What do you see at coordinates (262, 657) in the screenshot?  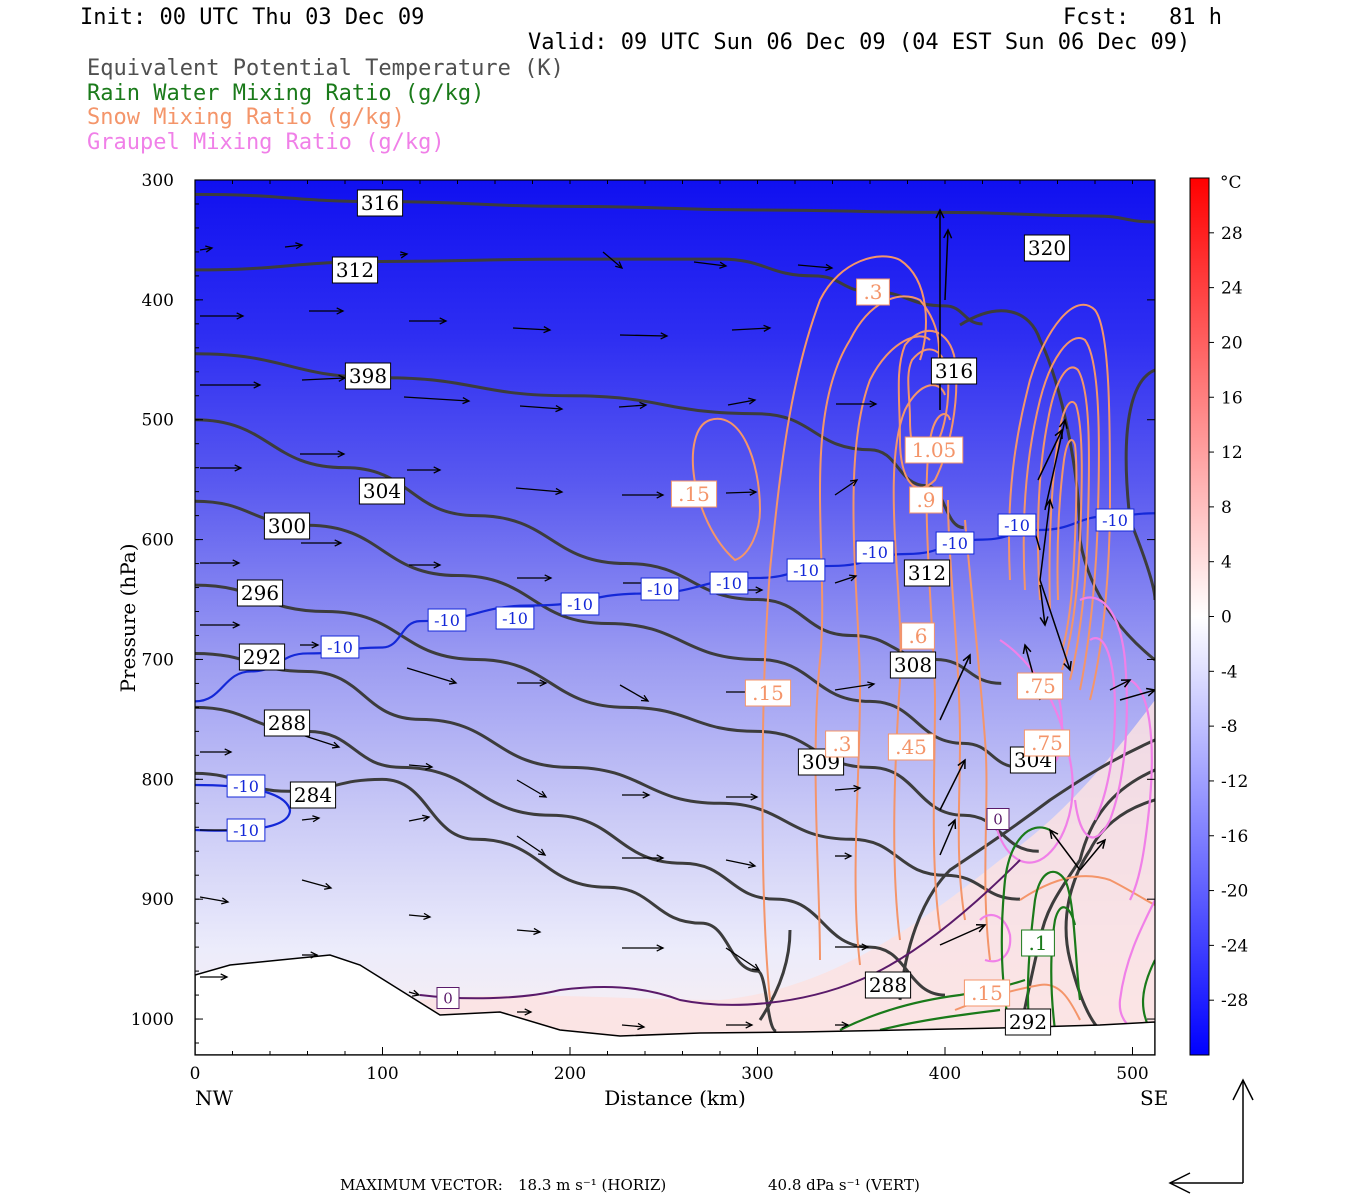 I see `theta-e-label: 292` at bounding box center [262, 657].